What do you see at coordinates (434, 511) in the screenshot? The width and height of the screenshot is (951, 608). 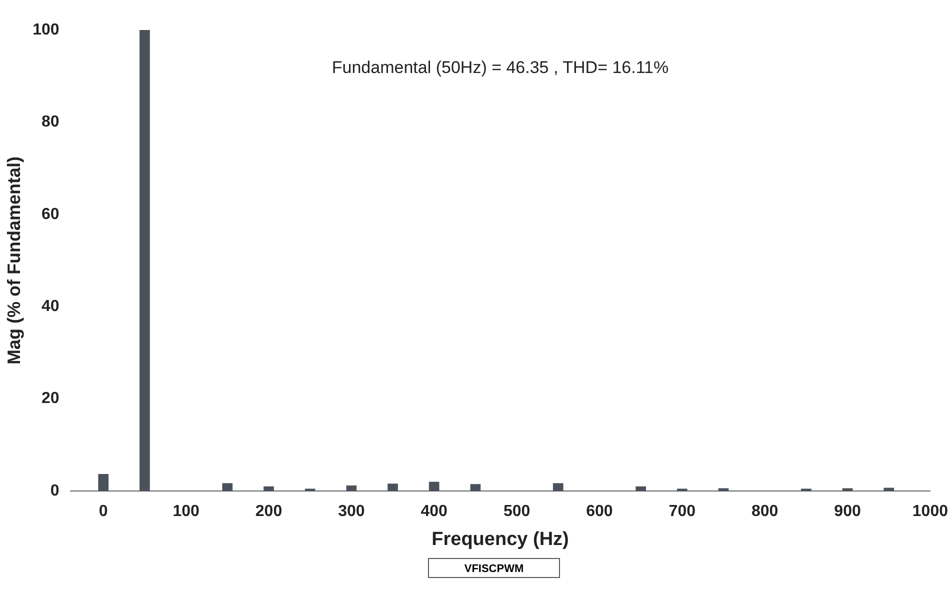 I see `x-tick-label: 400` at bounding box center [434, 511].